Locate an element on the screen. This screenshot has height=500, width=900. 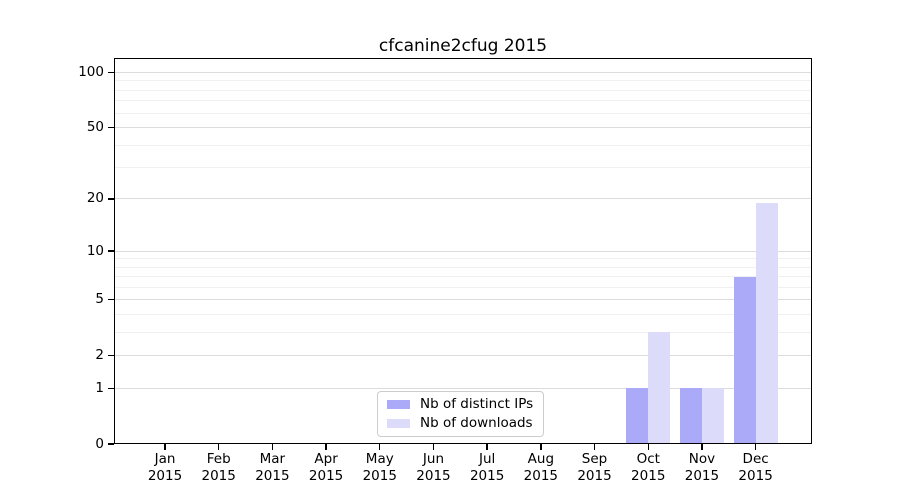
legend-item: Nb of downloads is located at coordinates (465, 423).